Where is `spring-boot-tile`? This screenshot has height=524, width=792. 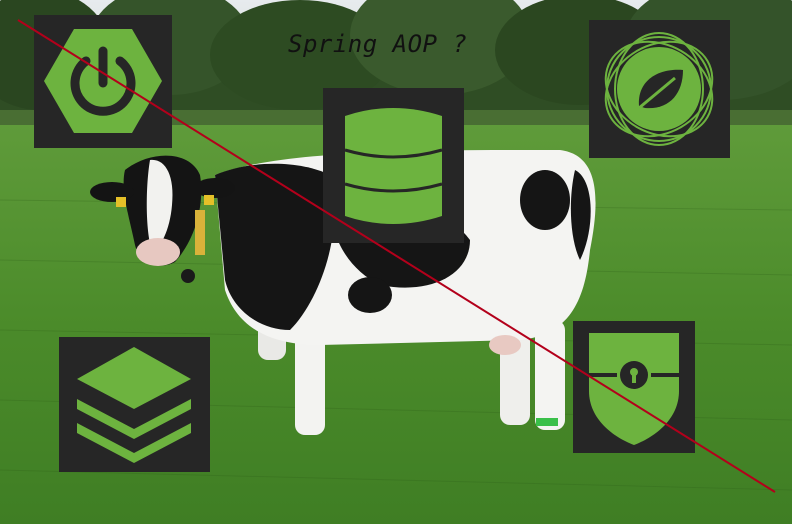 spring-boot-tile is located at coordinates (103, 81).